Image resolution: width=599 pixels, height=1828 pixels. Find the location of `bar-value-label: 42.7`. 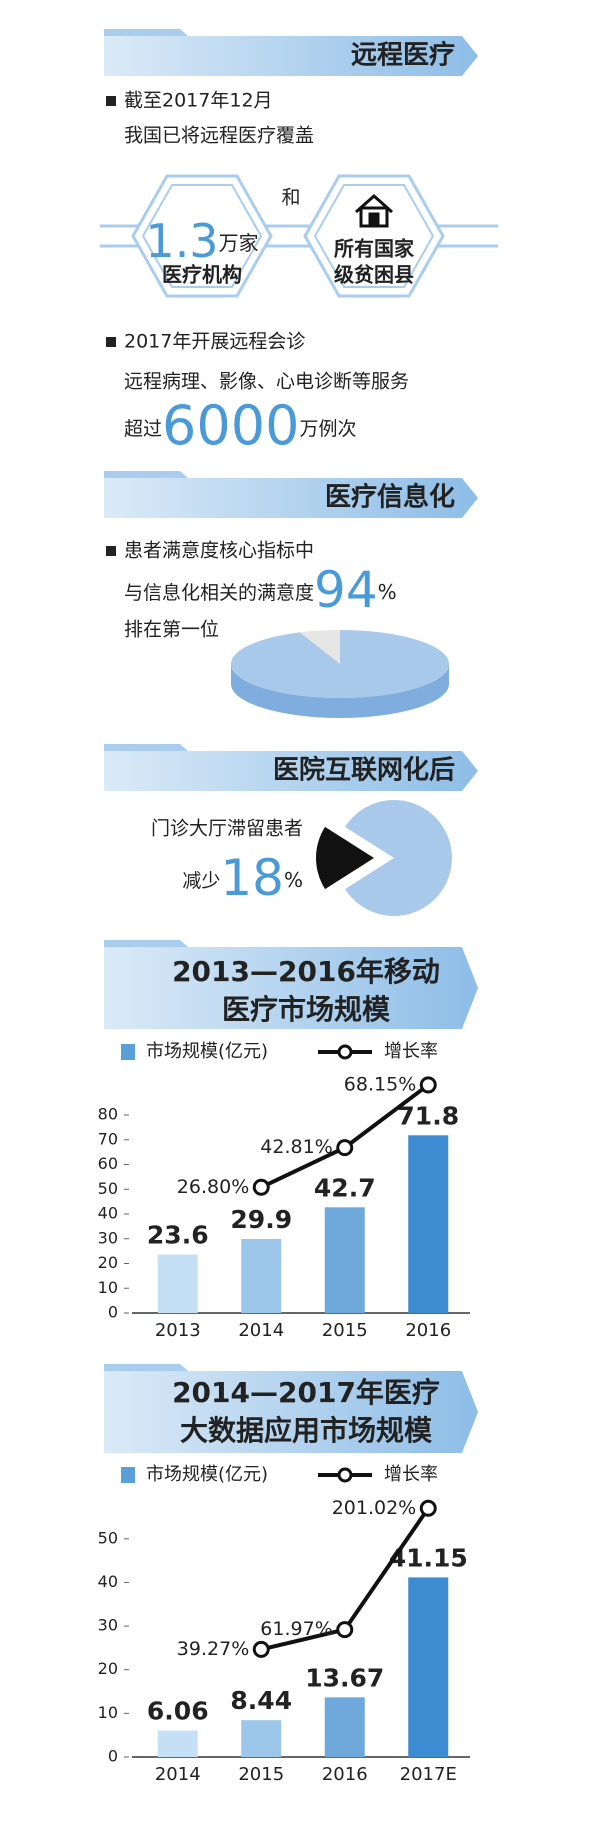

bar-value-label: 42.7 is located at coordinates (345, 1187).